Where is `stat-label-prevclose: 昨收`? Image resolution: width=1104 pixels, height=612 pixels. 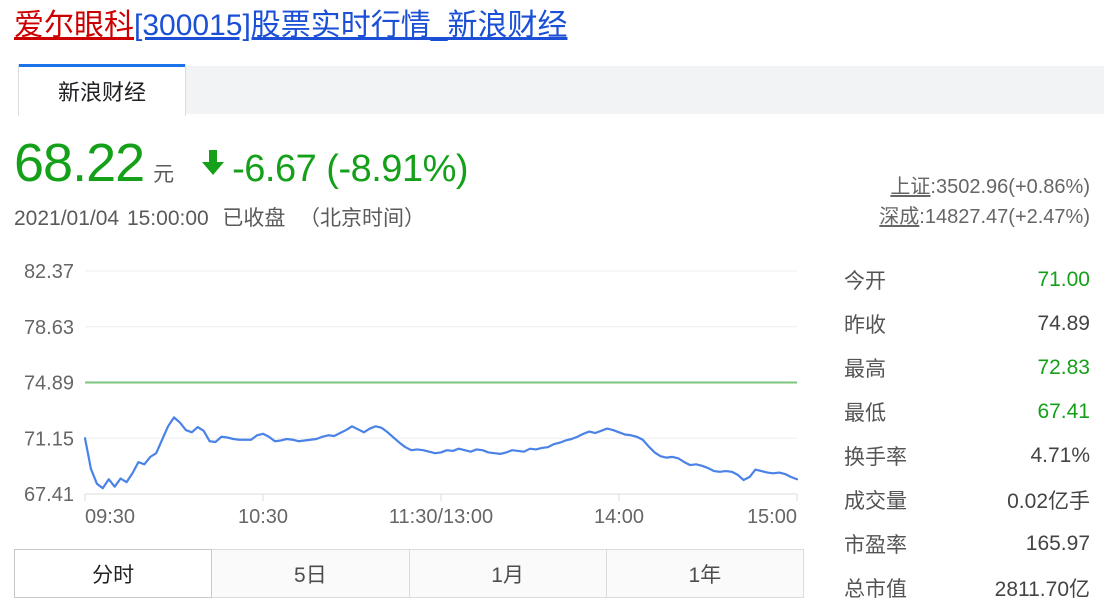 stat-label-prevclose: 昨收 is located at coordinates (865, 325).